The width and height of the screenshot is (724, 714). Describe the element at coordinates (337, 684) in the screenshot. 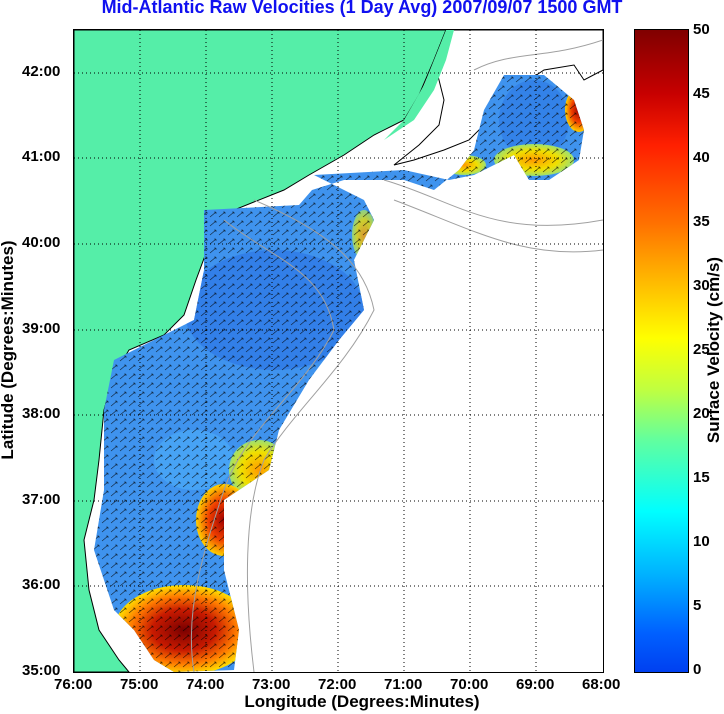

I see `x-tick-label: 72:00` at that location.